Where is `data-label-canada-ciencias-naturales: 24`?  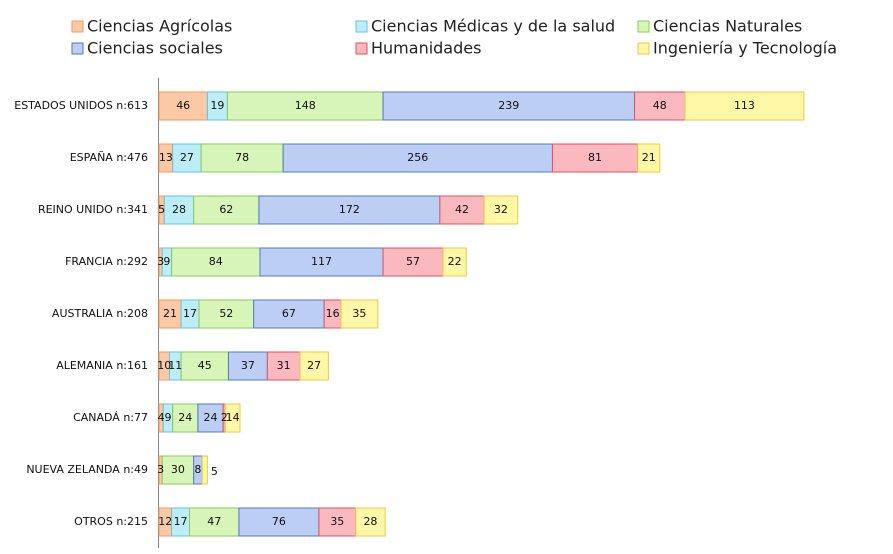 data-label-canada-ciencias-naturales: 24 is located at coordinates (185, 417).